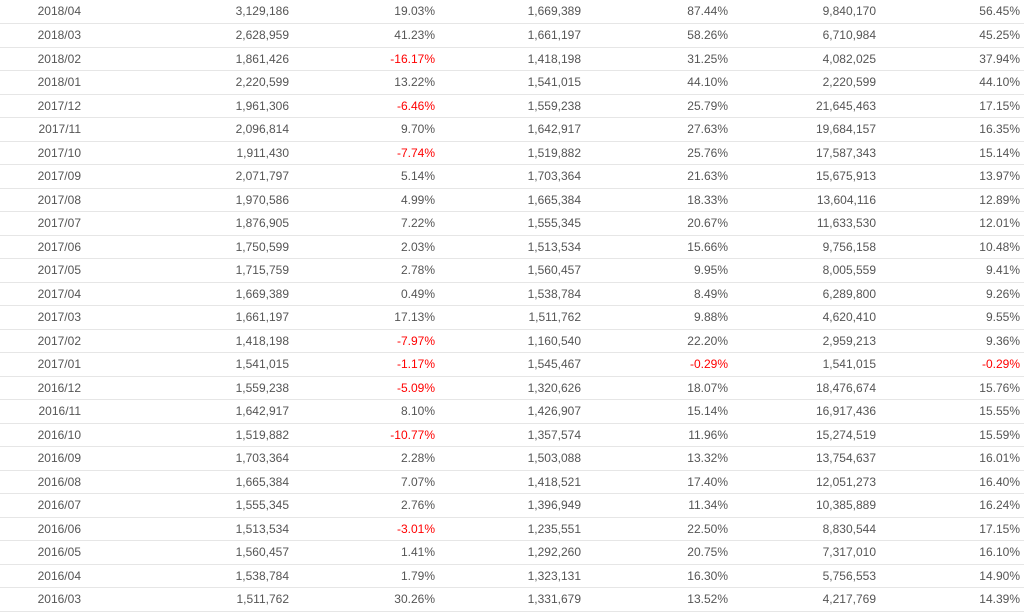  Describe the element at coordinates (804, 59) in the screenshot. I see `cumulative-value-cell: 4,082,025` at that location.